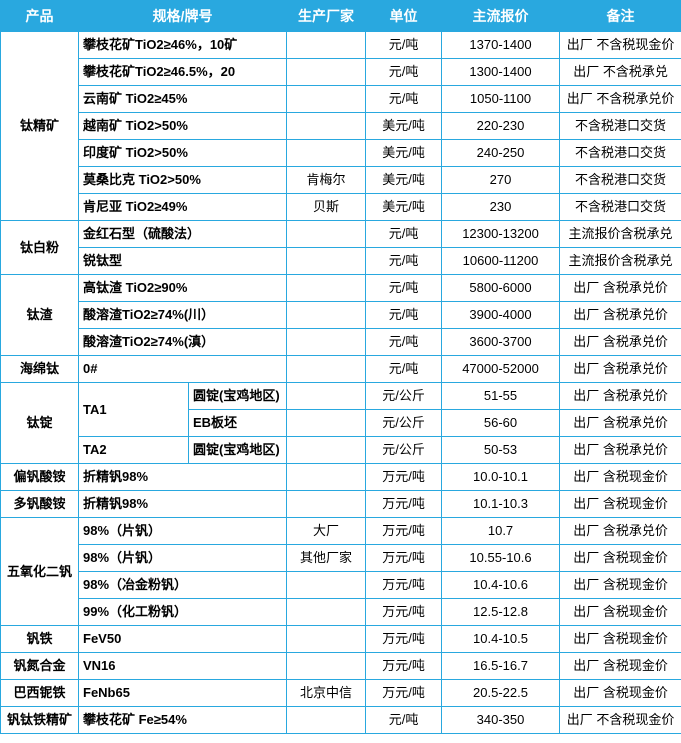 The width and height of the screenshot is (681, 743). I want to click on cell-spec: VN16, so click(182, 666).